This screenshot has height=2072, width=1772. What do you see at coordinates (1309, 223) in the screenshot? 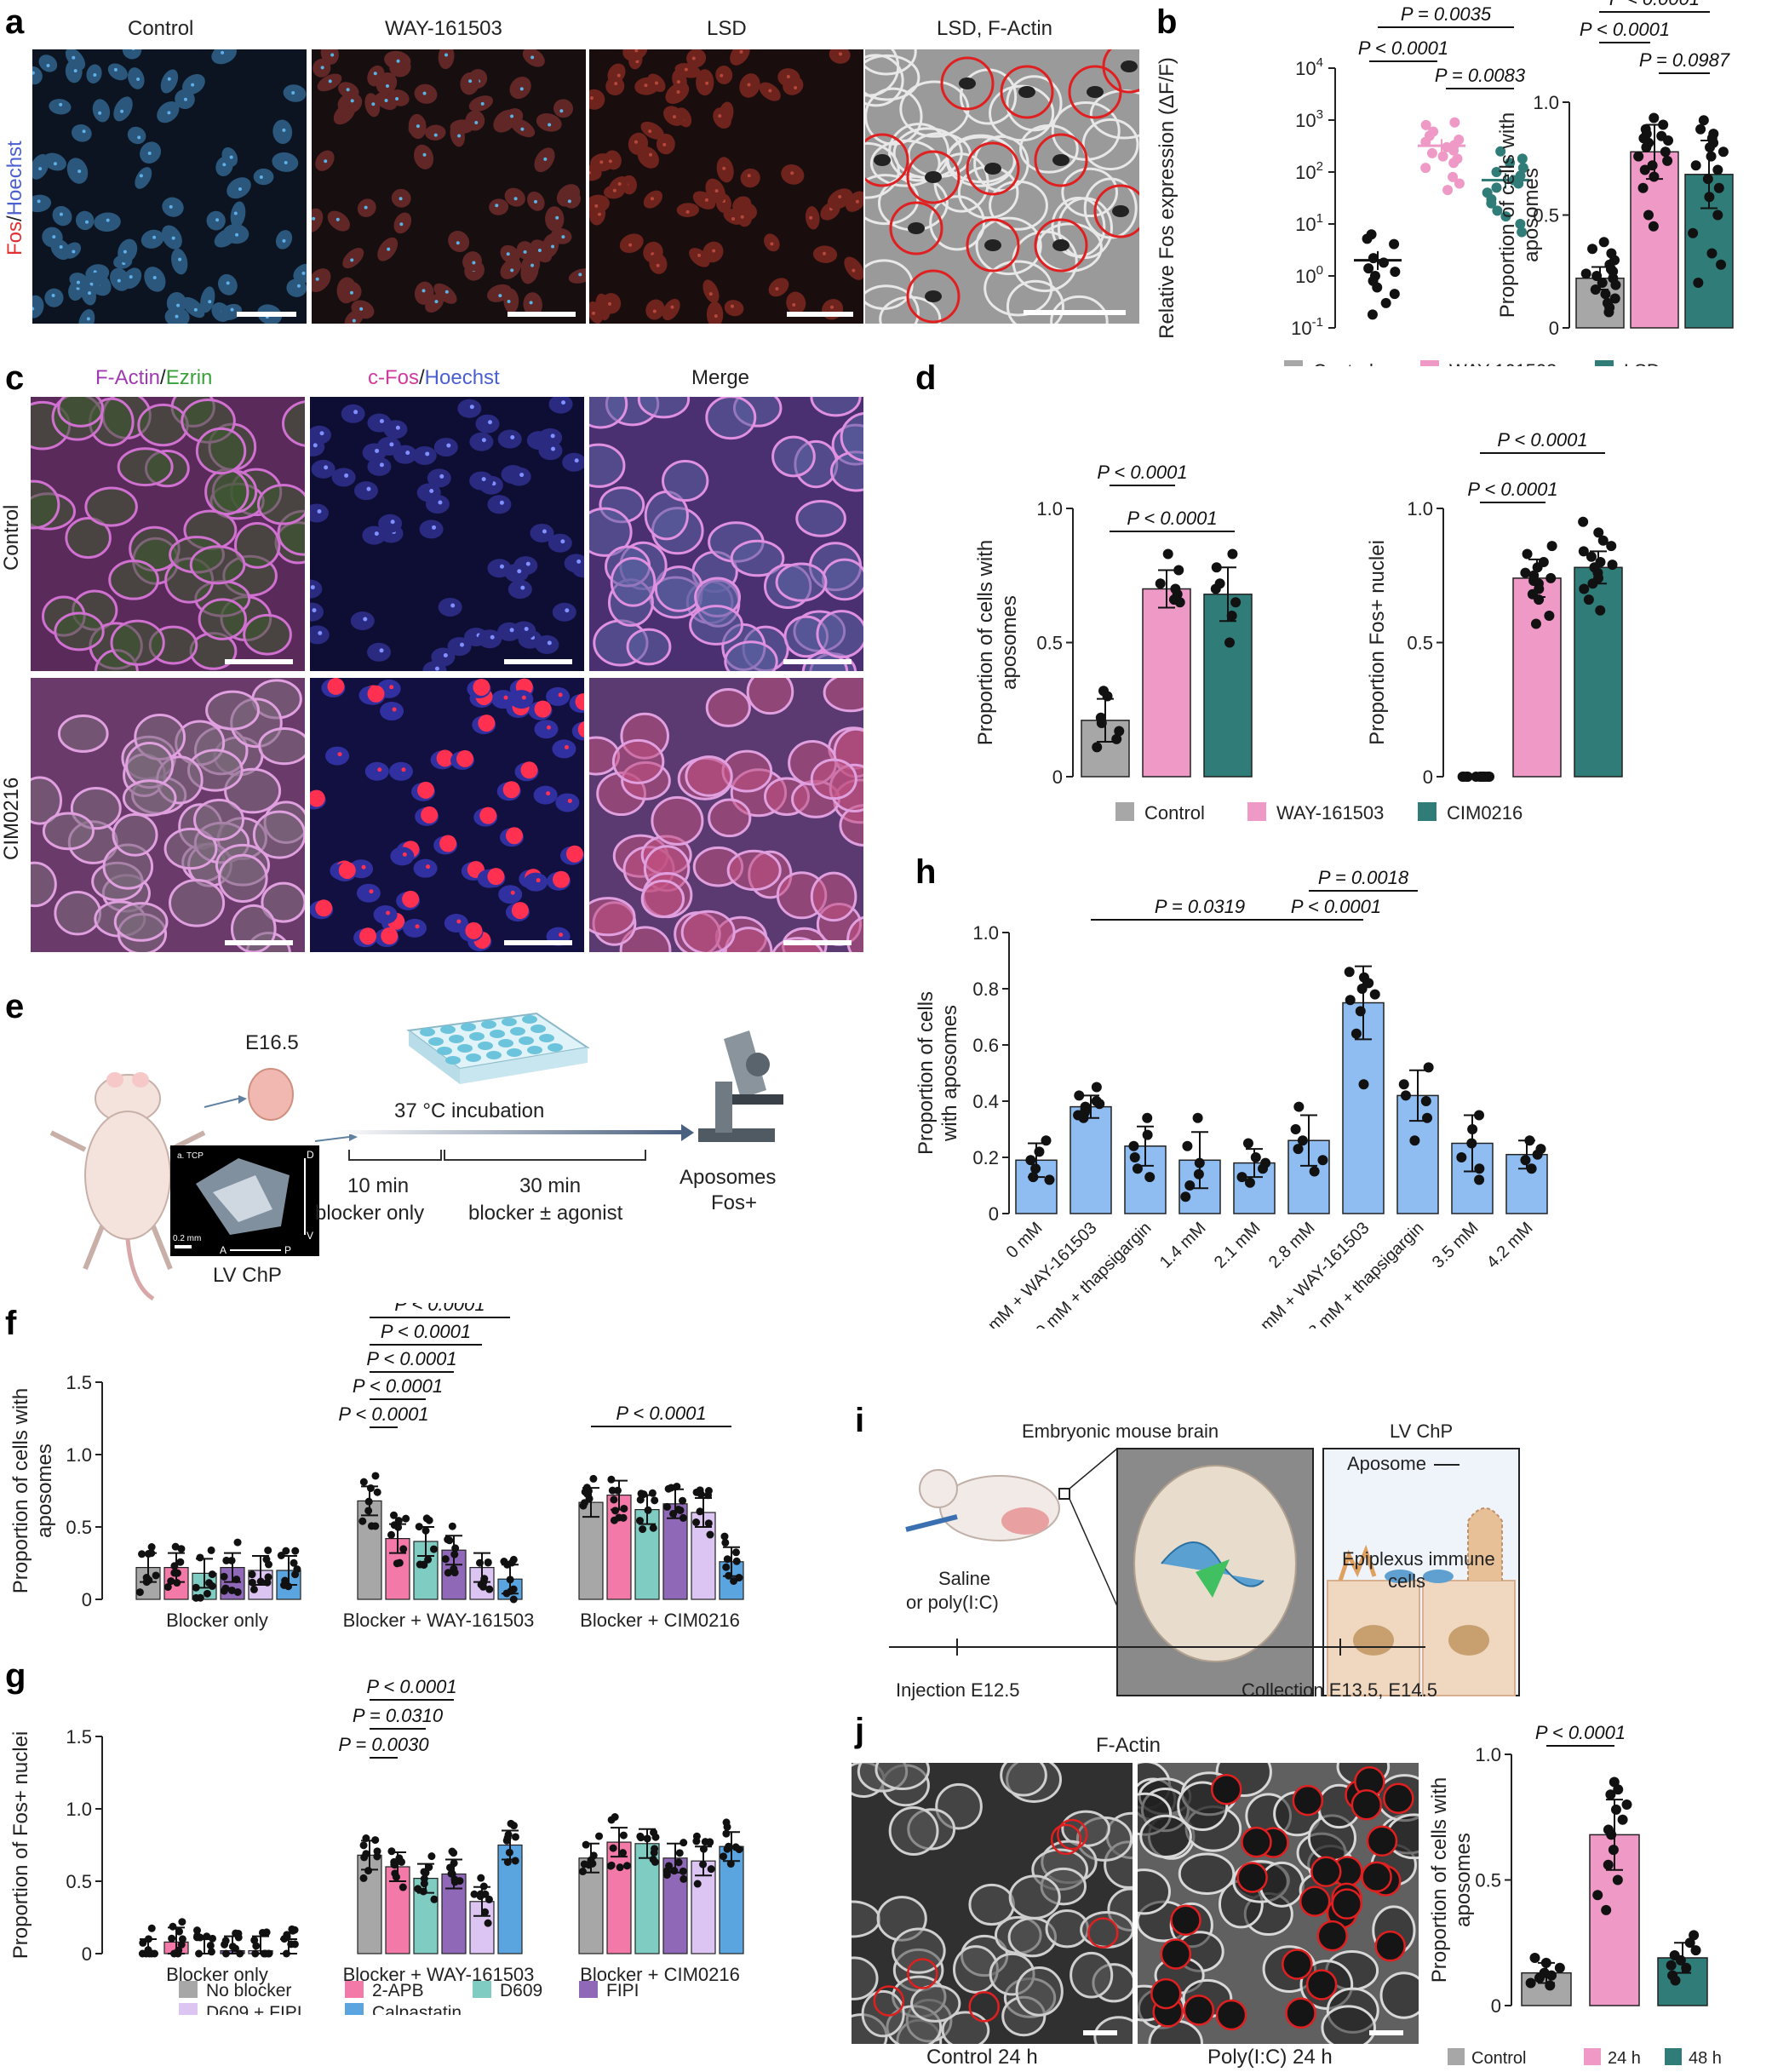
I see `y-tick-label: 101` at bounding box center [1309, 223].